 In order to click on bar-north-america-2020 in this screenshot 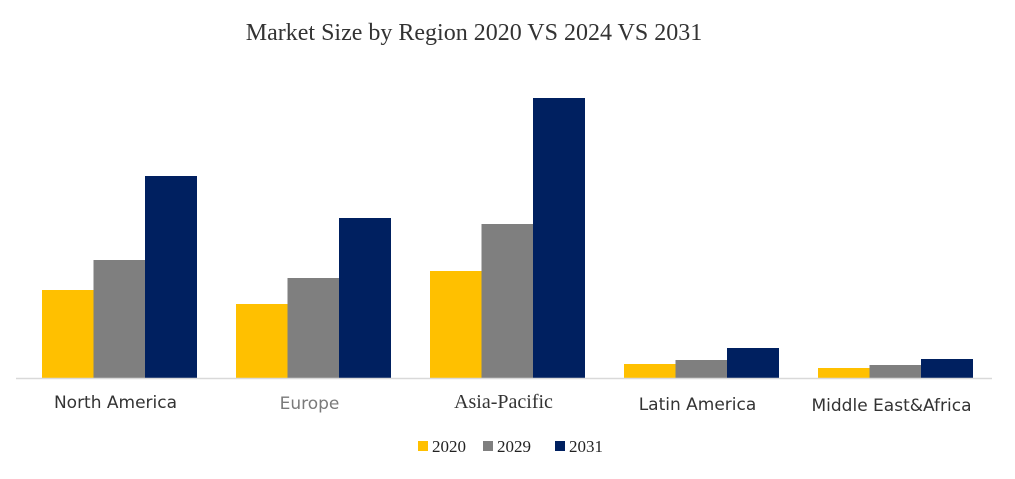, I will do `click(68, 334)`.